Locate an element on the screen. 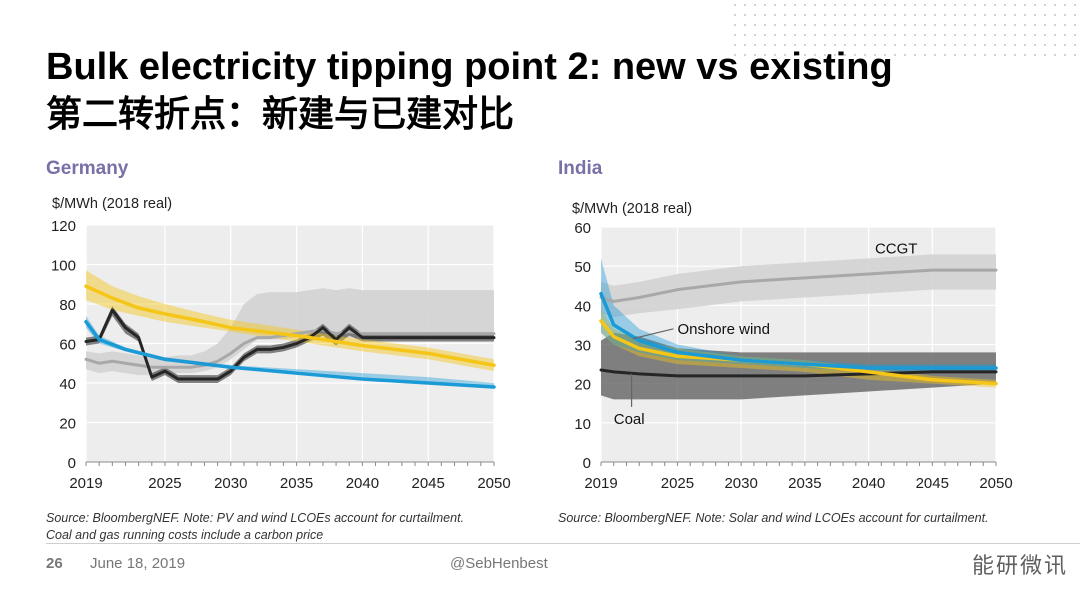 Image resolution: width=1080 pixels, height=608 pixels. y-tick-label: 100 is located at coordinates (63, 266).